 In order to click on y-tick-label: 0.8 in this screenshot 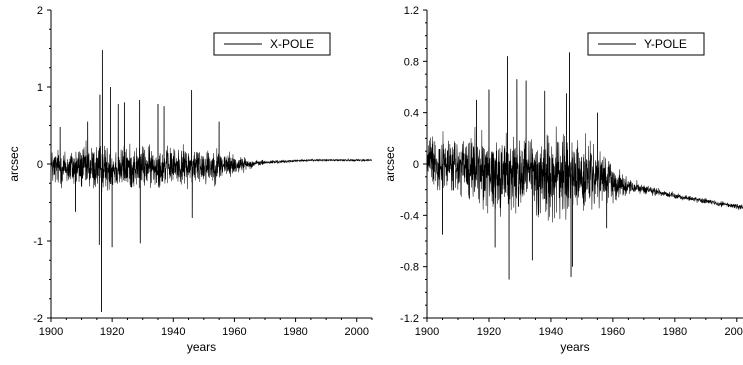, I will do `click(411, 62)`.